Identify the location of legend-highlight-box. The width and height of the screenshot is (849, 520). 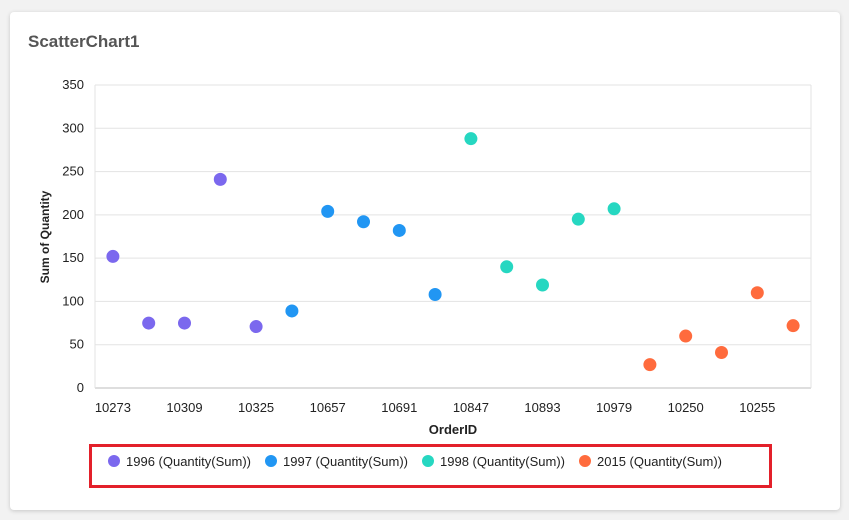
(430, 466).